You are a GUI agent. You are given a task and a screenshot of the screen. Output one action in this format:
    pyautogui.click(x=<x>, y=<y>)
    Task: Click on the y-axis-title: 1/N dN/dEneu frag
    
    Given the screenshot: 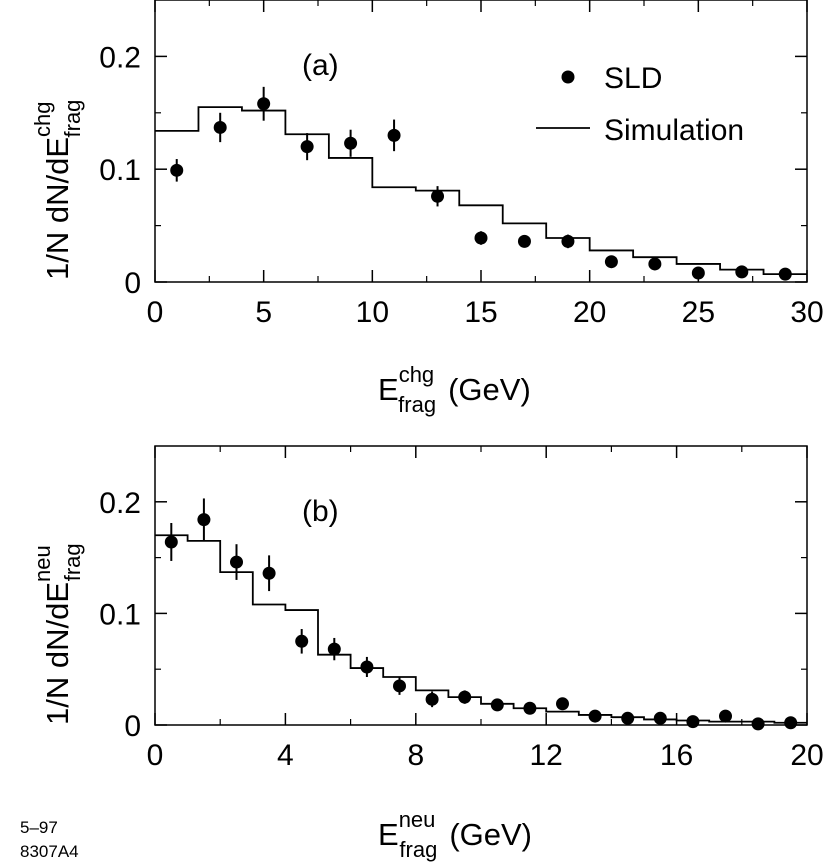 What is the action you would take?
    pyautogui.click(x=57, y=634)
    